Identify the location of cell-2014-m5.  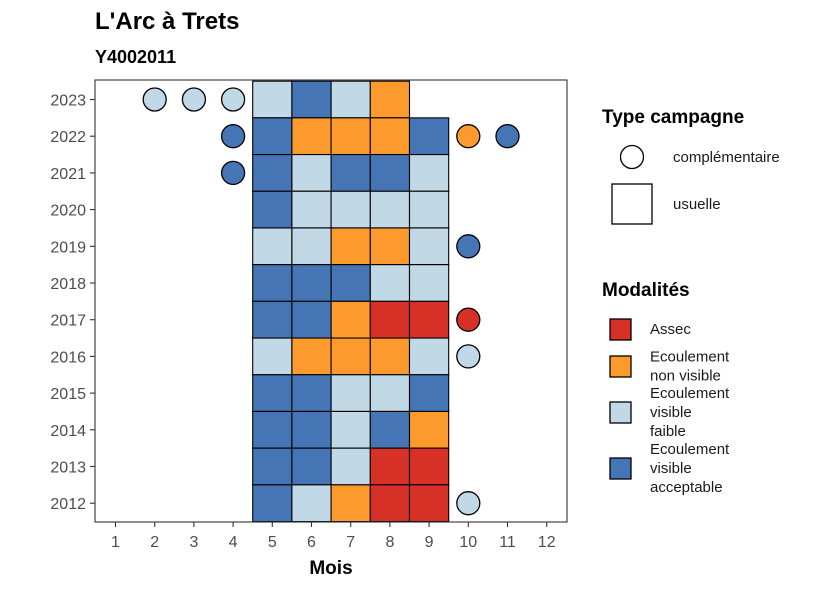
(272, 429).